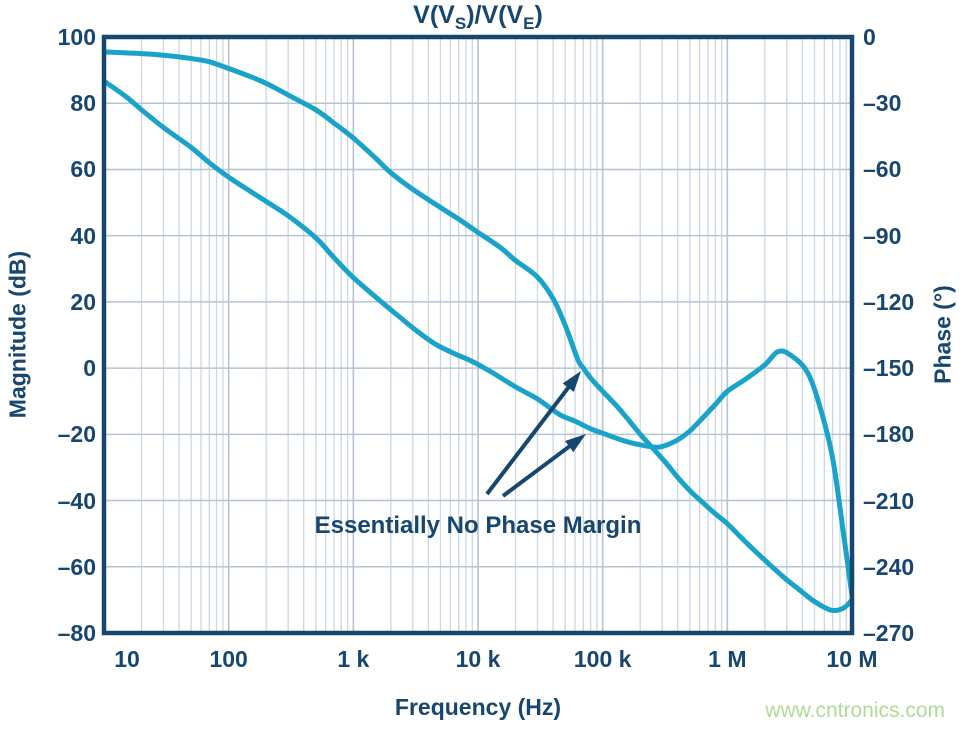 This screenshot has height=729, width=963. Describe the element at coordinates (889, 434) in the screenshot. I see `right-axis-tick-label: –180` at that location.